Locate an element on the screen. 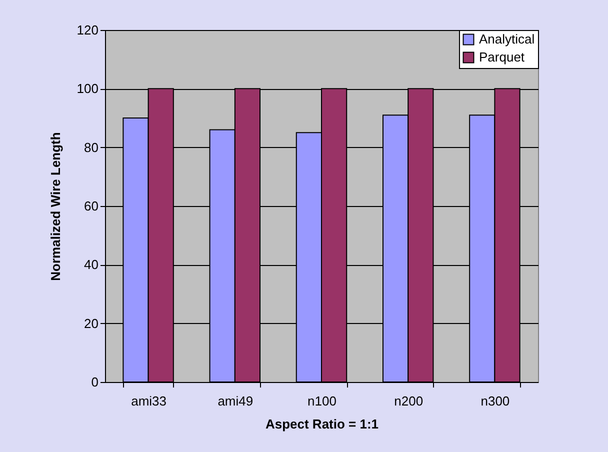  x-tick-label: n300 is located at coordinates (495, 401).